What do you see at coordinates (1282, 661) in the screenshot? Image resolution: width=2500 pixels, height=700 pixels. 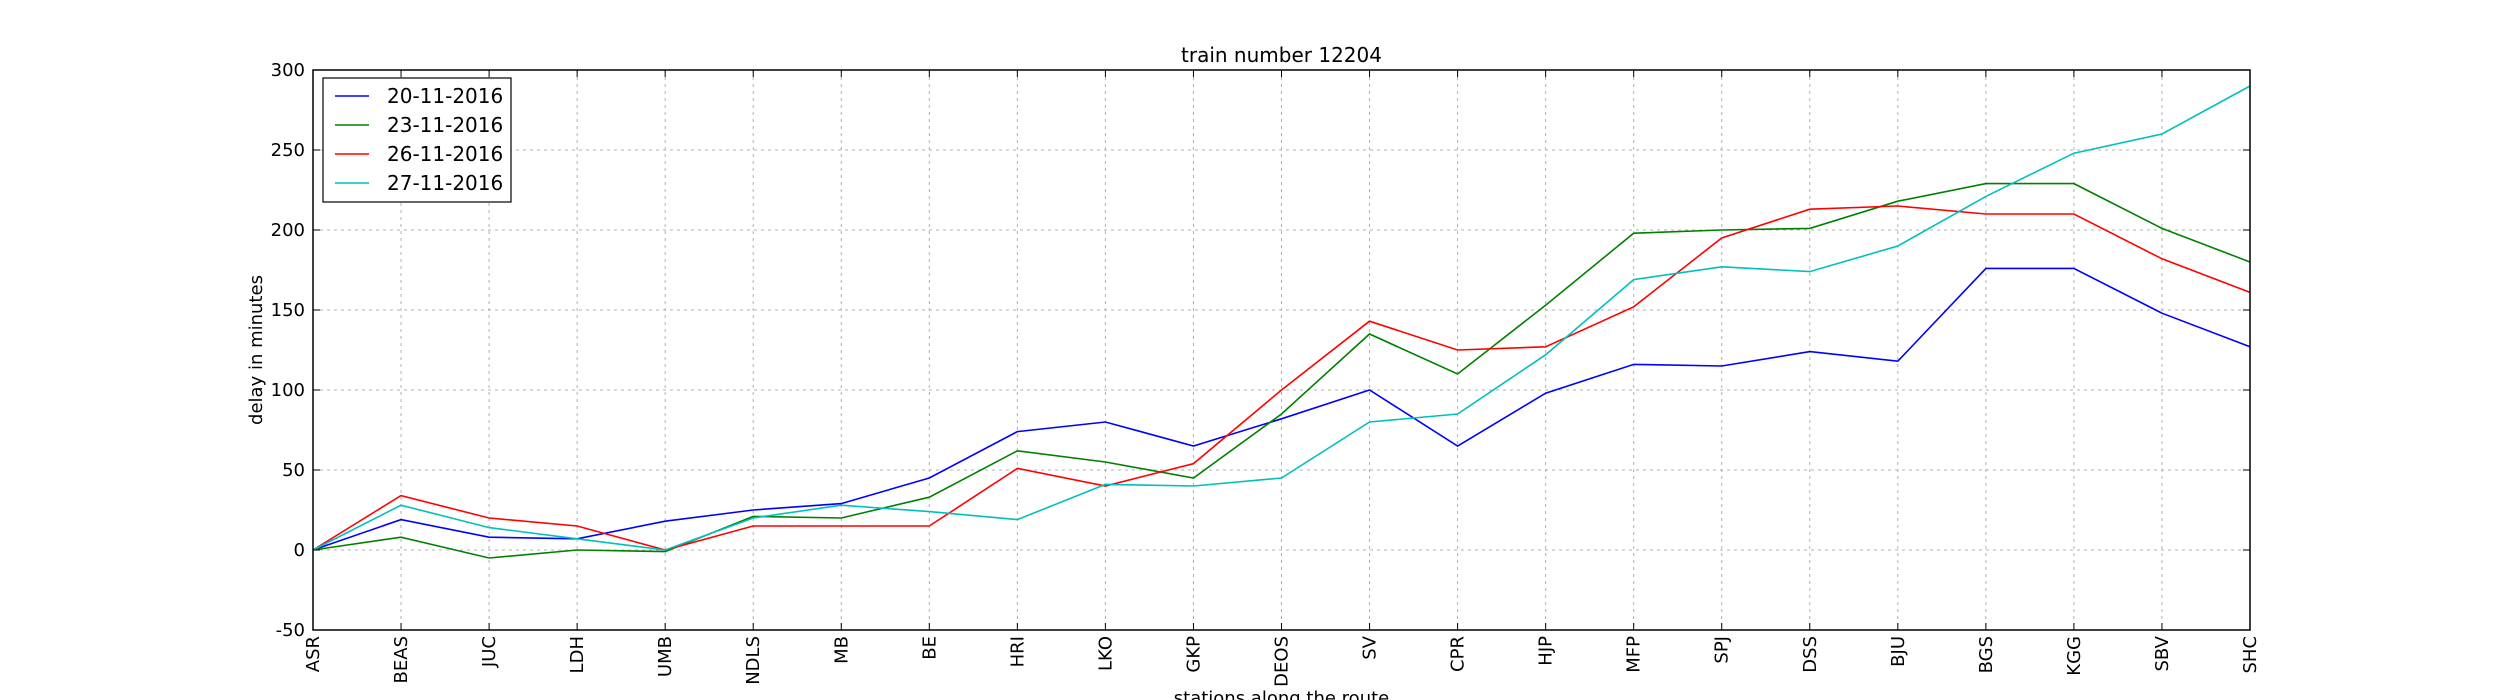 I see `x-tick-label: DEOS` at bounding box center [1282, 661].